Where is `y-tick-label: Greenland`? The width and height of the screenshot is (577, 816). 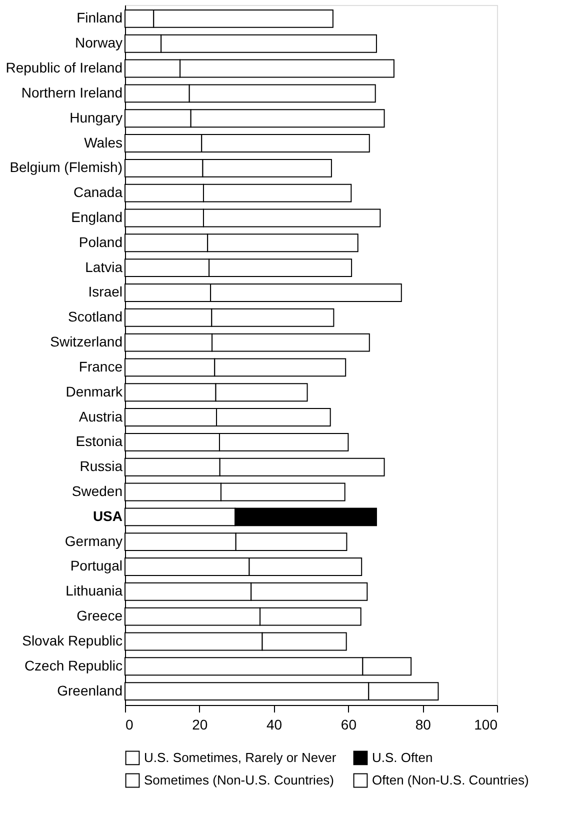 y-tick-label: Greenland is located at coordinates (89, 690).